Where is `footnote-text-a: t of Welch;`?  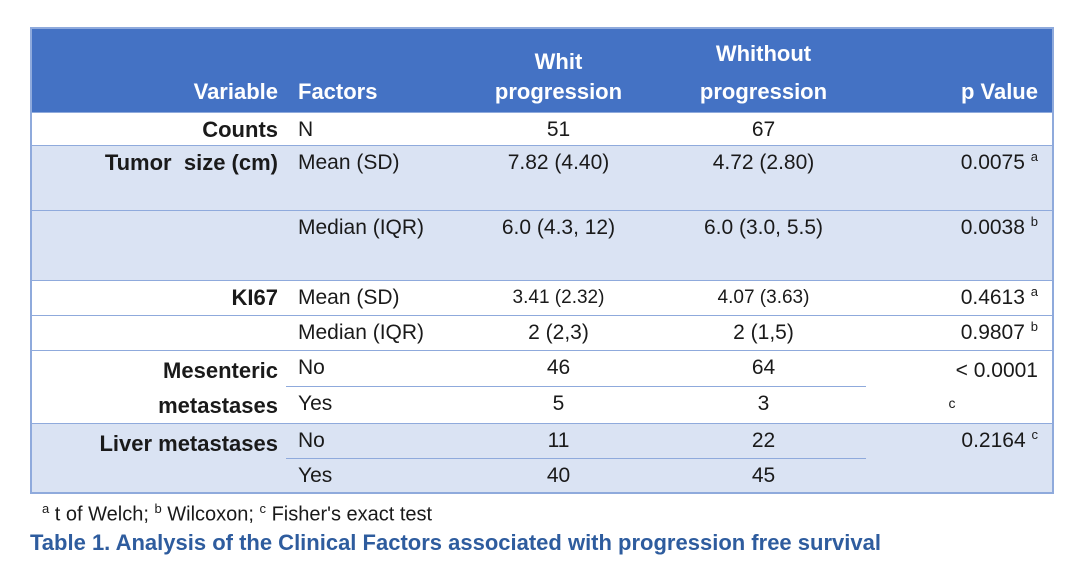 footnote-text-a: t of Welch; is located at coordinates (102, 514).